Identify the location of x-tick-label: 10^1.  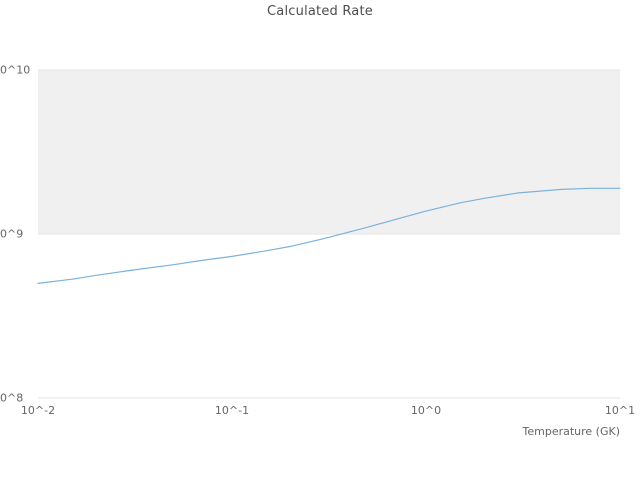
(620, 410).